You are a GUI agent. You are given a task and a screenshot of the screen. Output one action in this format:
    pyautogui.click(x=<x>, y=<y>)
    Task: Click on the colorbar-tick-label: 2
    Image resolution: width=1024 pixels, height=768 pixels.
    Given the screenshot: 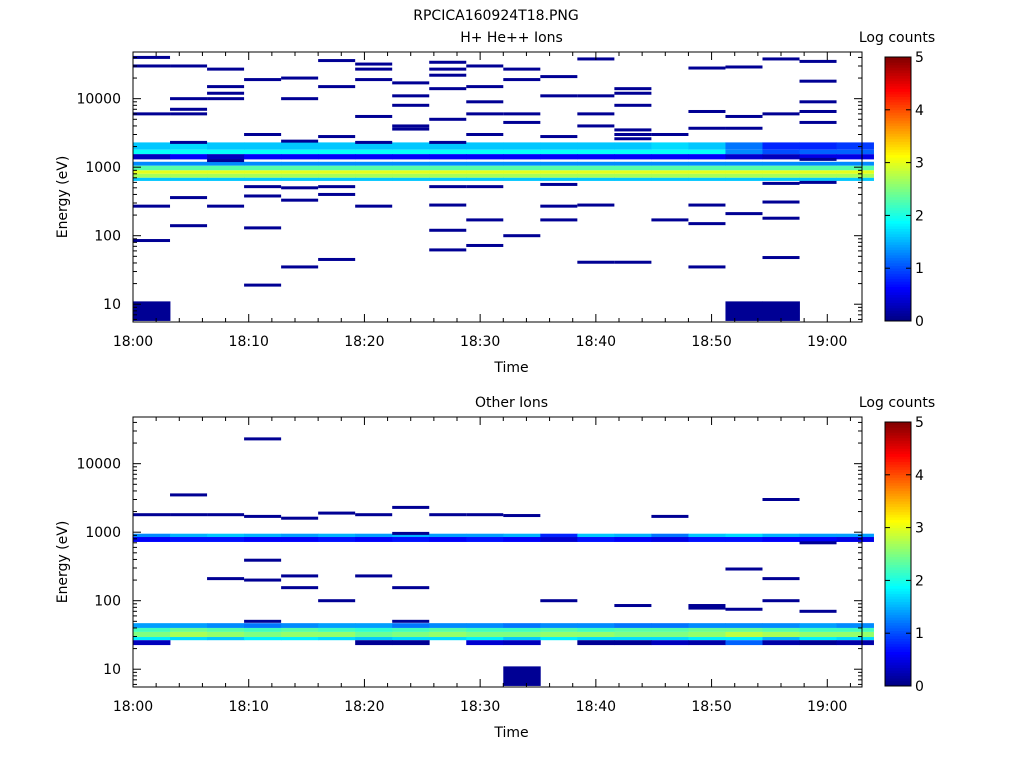 What is the action you would take?
    pyautogui.click(x=919, y=581)
    